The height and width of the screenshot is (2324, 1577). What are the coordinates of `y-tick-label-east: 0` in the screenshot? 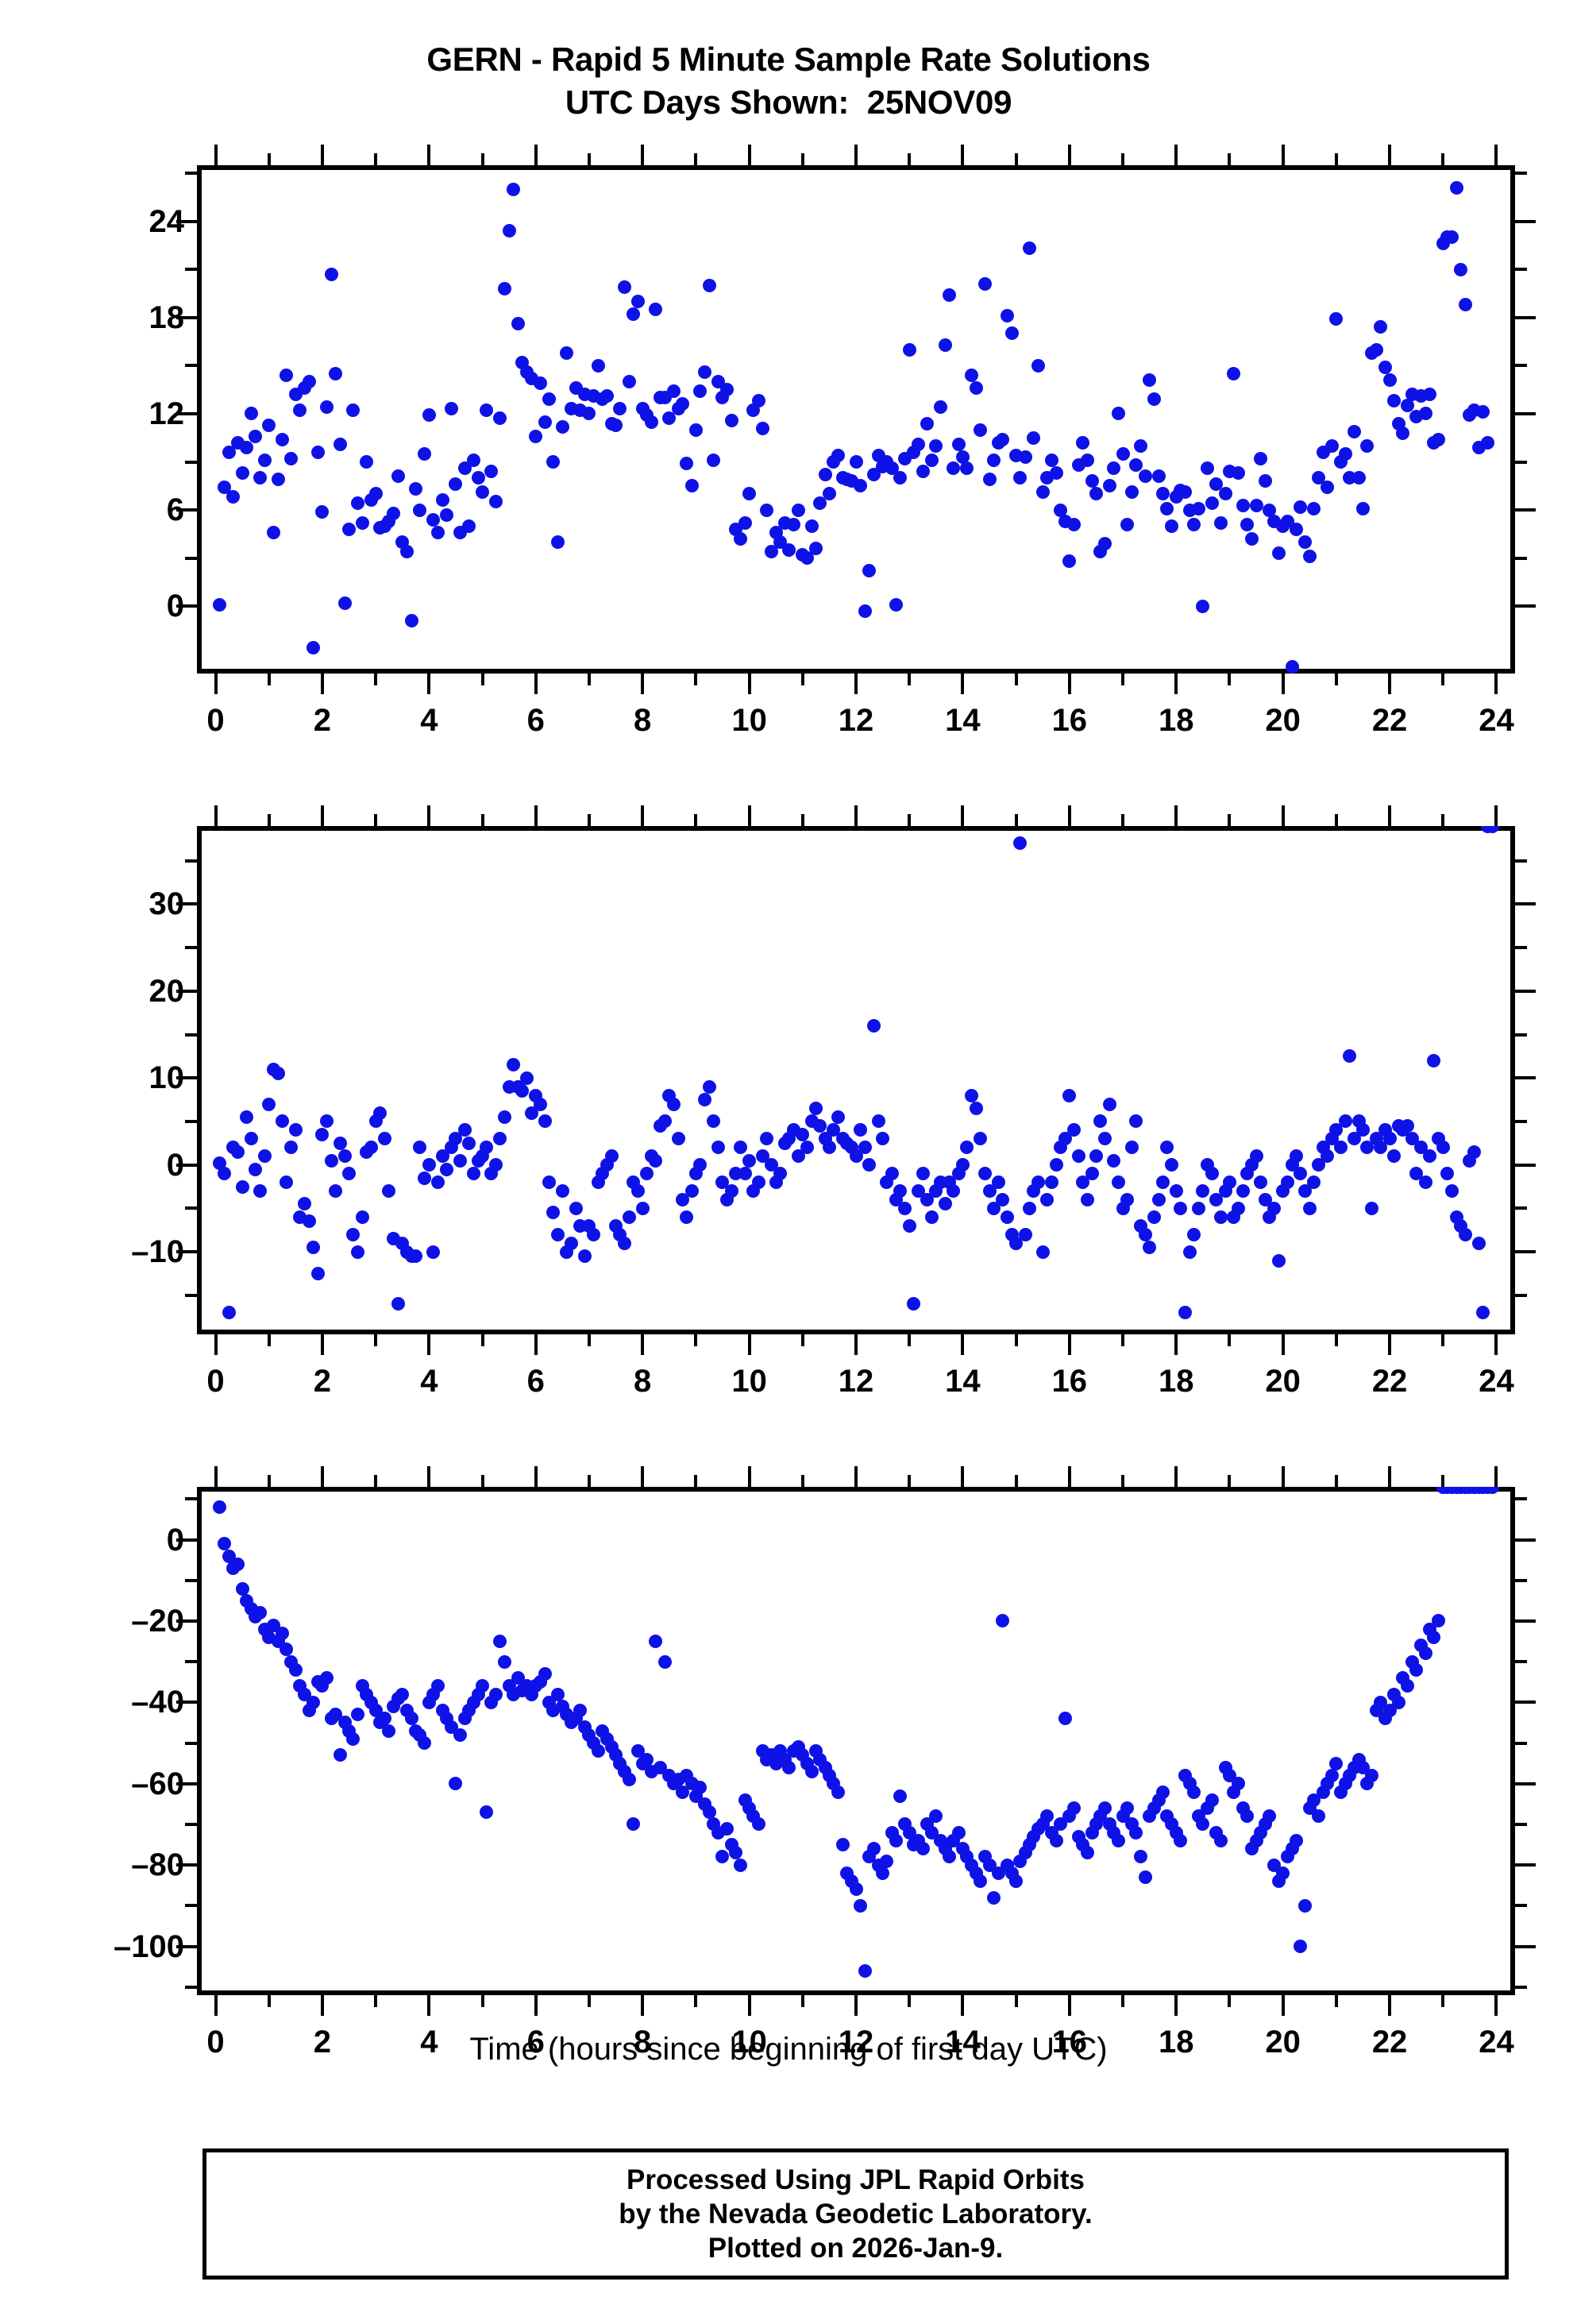 It's located at (175, 606).